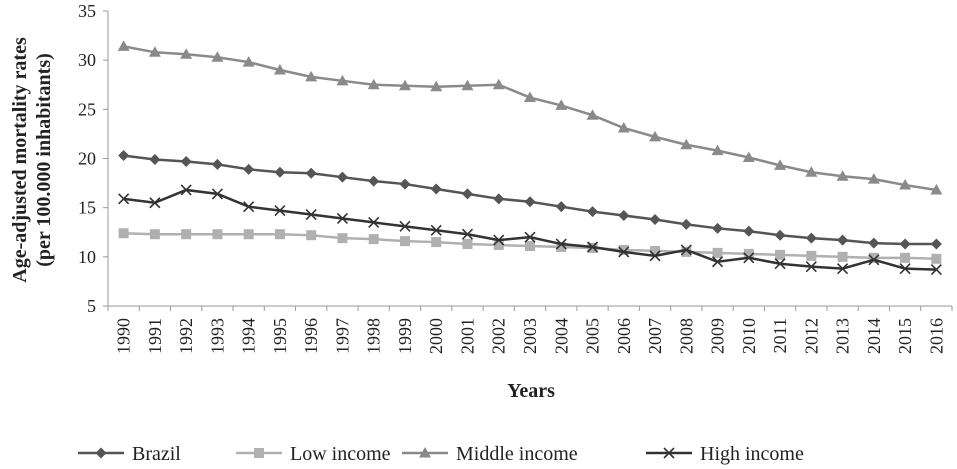 The width and height of the screenshot is (957, 469). I want to click on x-tick-label: 2010, so click(749, 336).